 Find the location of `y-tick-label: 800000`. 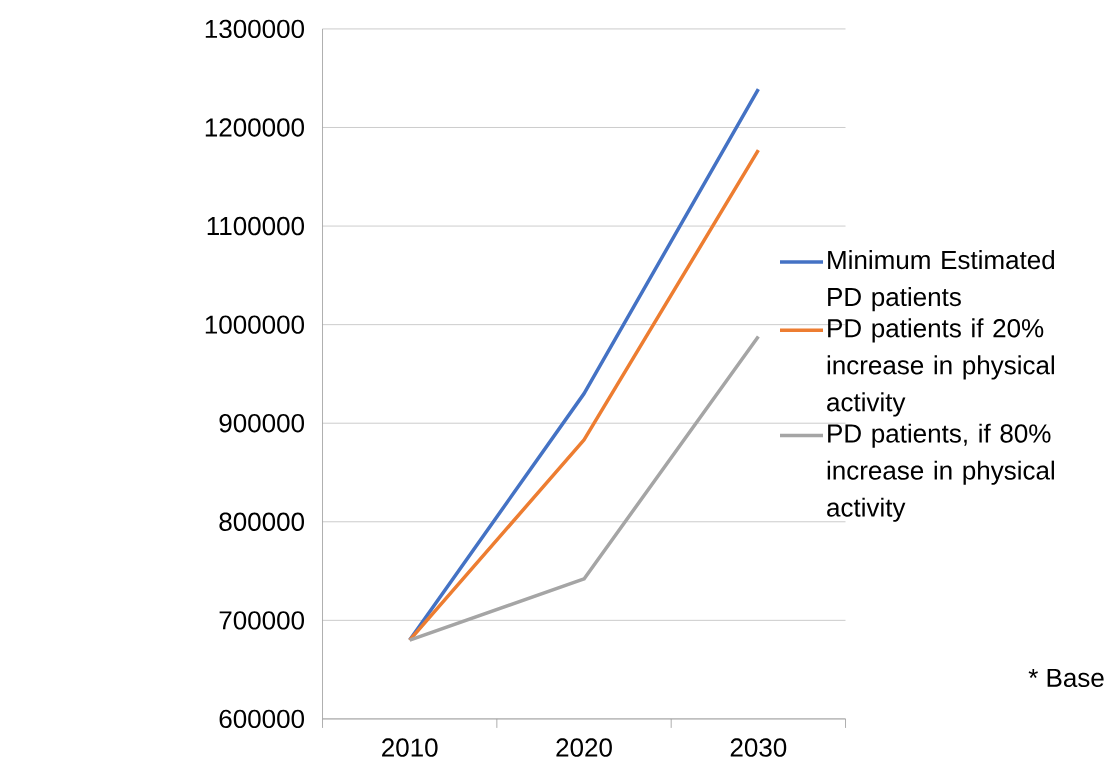

y-tick-label: 800000 is located at coordinates (262, 521).